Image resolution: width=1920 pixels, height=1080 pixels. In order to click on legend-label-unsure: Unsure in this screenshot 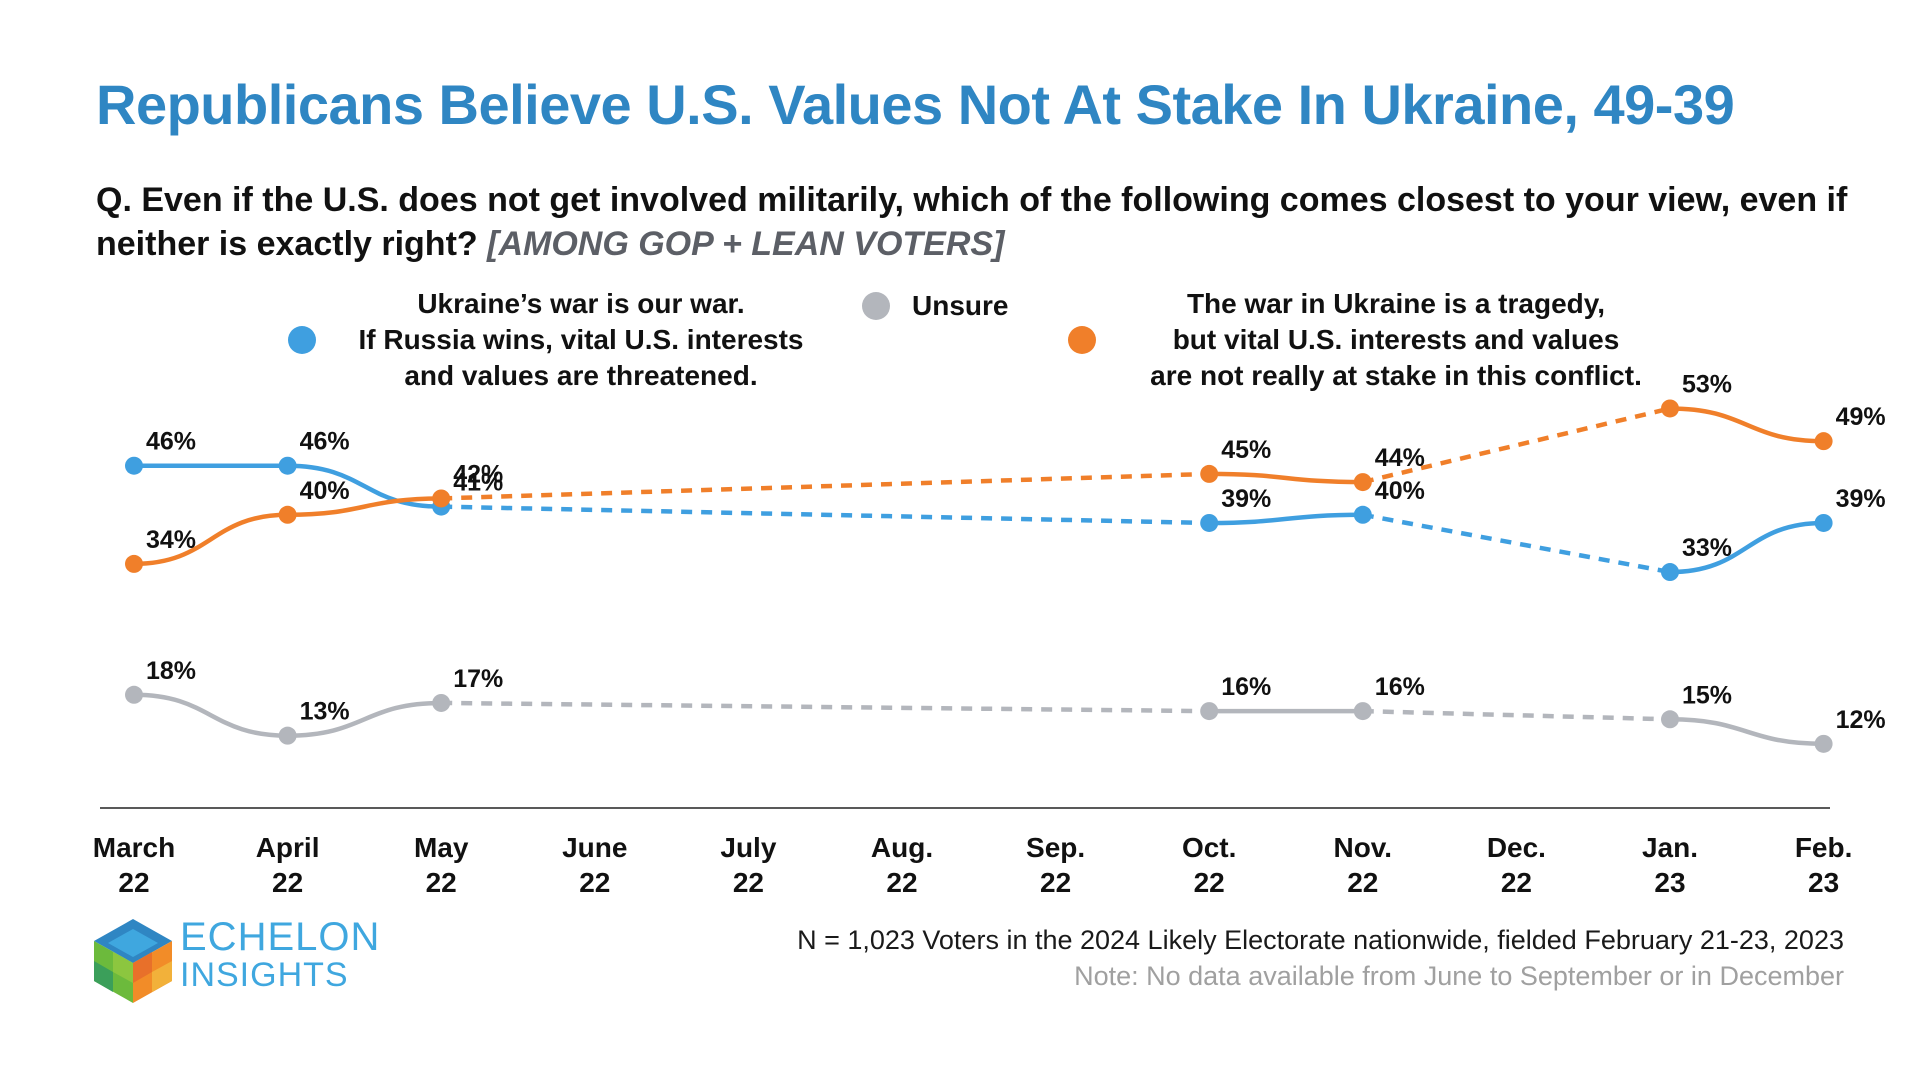, I will do `click(960, 305)`.